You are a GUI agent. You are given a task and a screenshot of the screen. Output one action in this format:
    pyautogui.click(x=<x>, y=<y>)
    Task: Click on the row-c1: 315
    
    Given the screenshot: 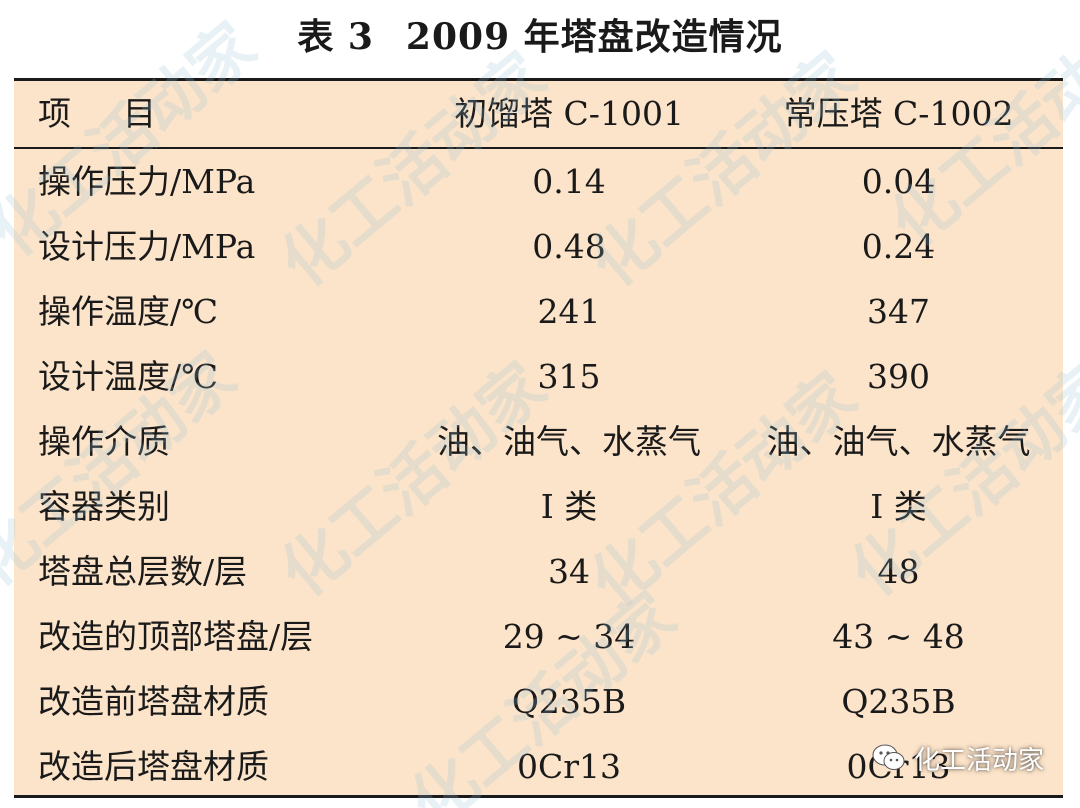 What is the action you would take?
    pyautogui.click(x=569, y=376)
    